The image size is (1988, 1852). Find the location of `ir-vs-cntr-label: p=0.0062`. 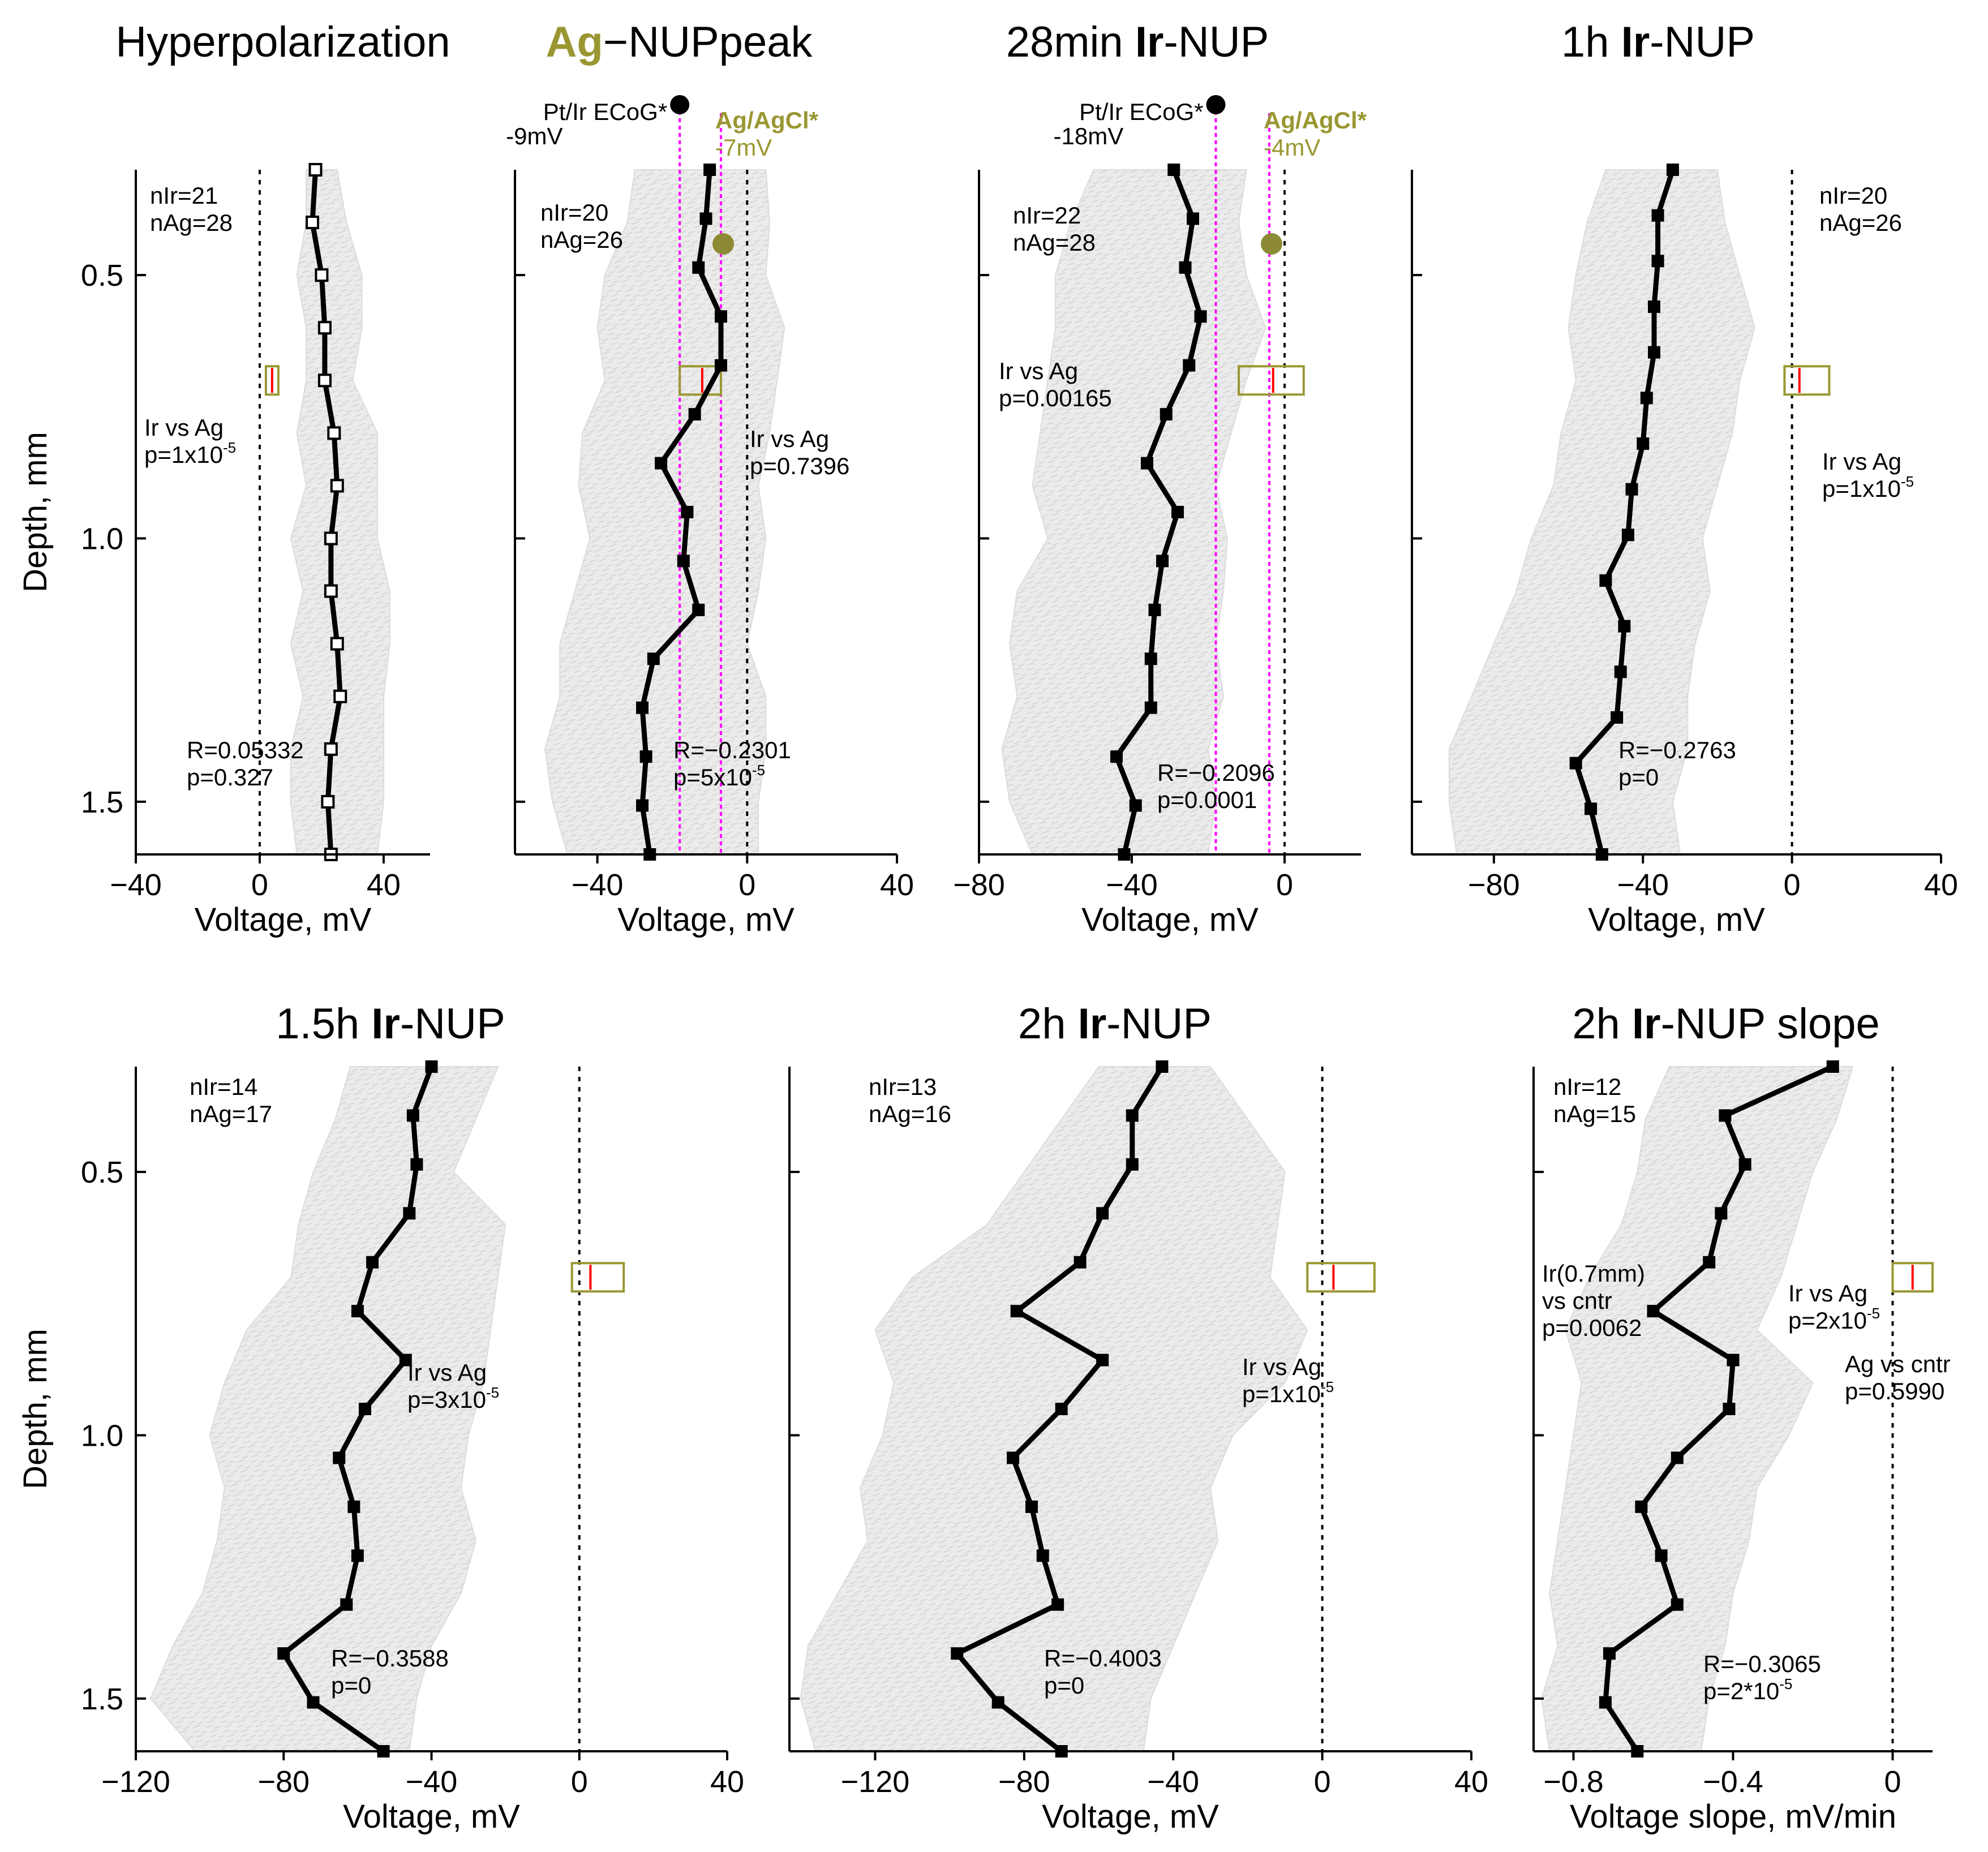

ir-vs-cntr-label: p=0.0062 is located at coordinates (1592, 1327).